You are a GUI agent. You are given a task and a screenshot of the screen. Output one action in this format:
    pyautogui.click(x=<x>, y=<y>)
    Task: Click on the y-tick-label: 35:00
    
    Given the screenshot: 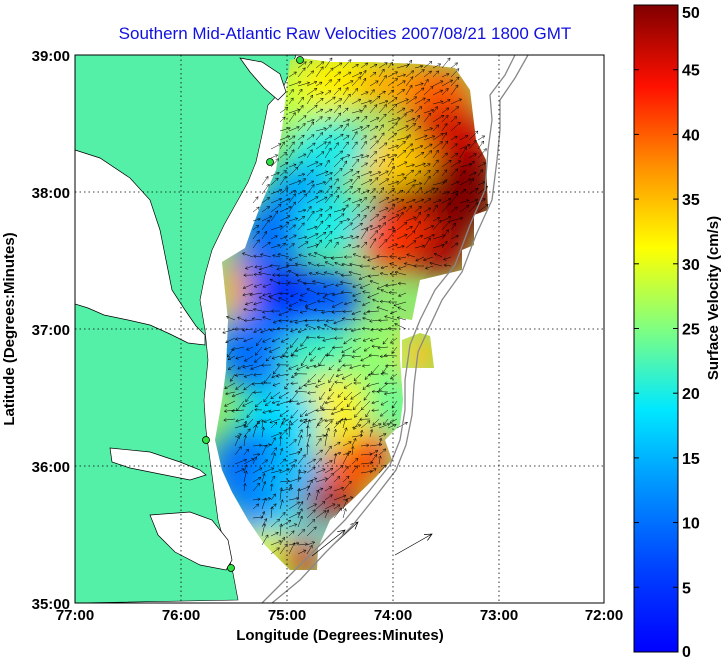 What is the action you would take?
    pyautogui.click(x=51, y=604)
    